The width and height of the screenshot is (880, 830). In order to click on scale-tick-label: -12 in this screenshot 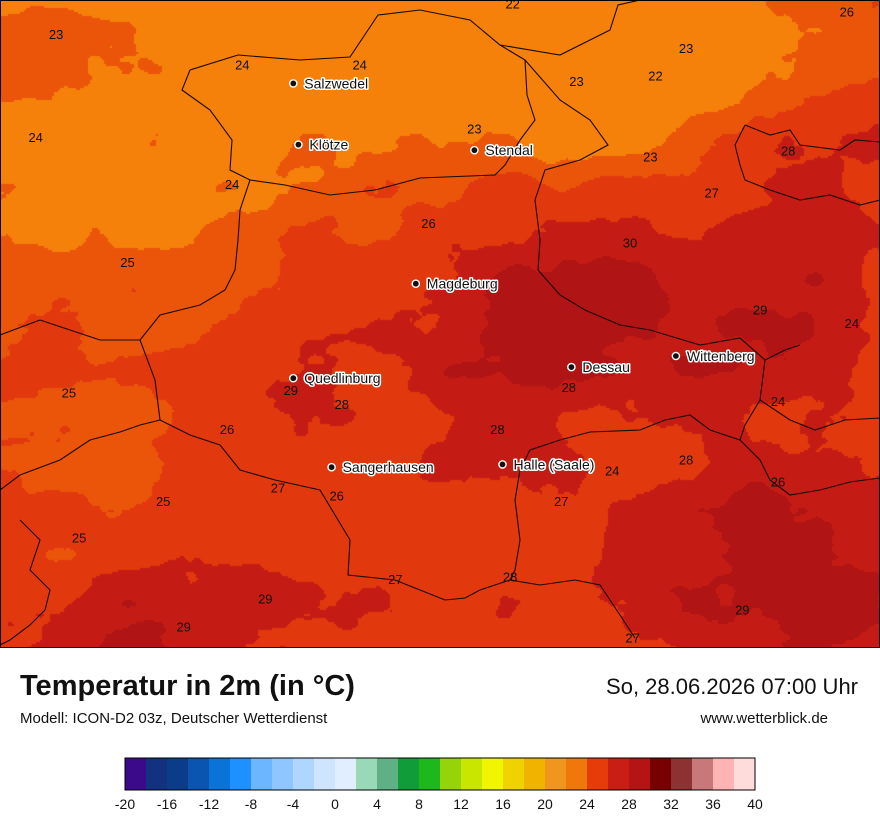, I will do `click(209, 804)`.